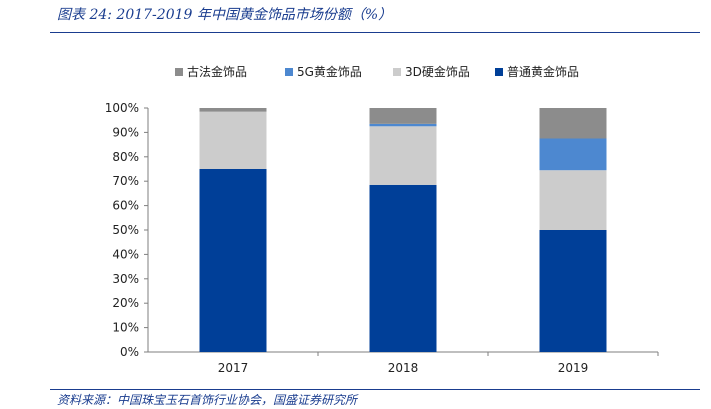  I want to click on x-tick-label: 2018, so click(403, 368).